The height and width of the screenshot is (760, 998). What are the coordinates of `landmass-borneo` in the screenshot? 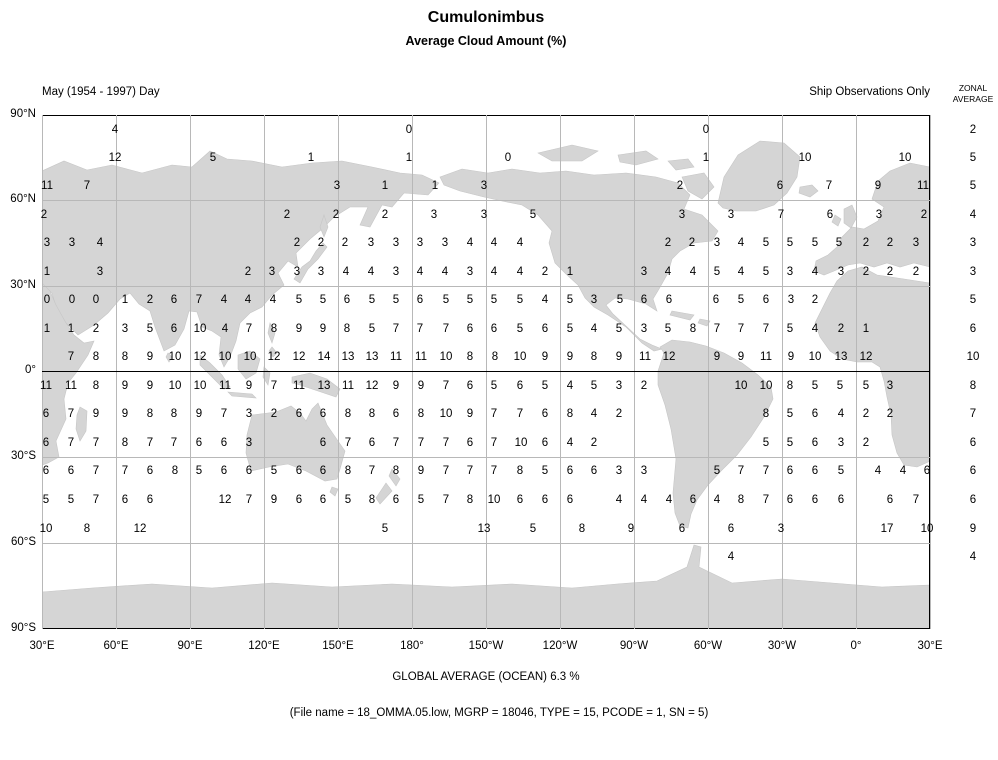 It's located at (249, 365).